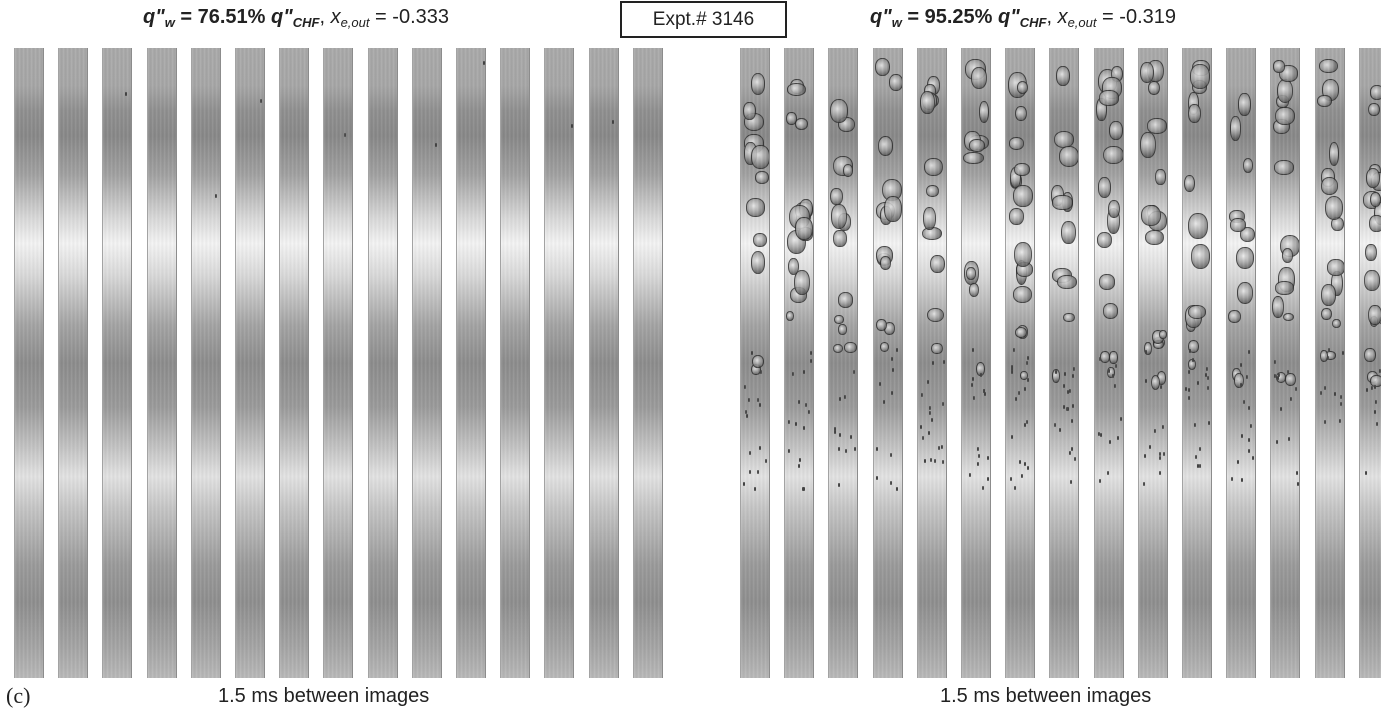  I want to click on panel-label: (c), so click(18, 695).